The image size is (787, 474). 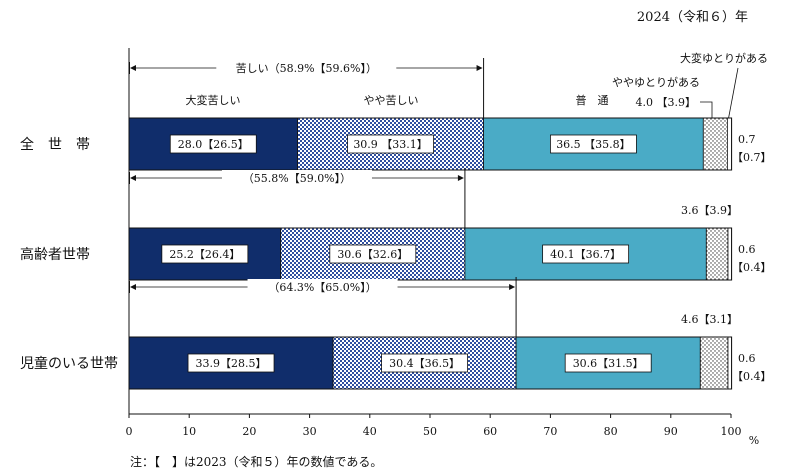 What do you see at coordinates (656, 82) in the screenshot?
I see `header-yaya-yutori: ややゆとりがある` at bounding box center [656, 82].